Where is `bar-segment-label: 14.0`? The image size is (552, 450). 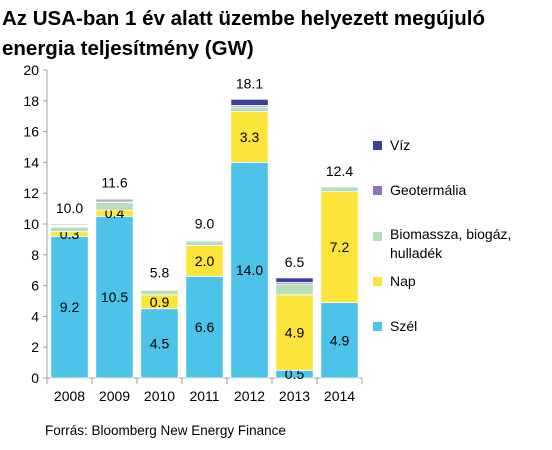
bar-segment-label: 14.0 is located at coordinates (249, 270).